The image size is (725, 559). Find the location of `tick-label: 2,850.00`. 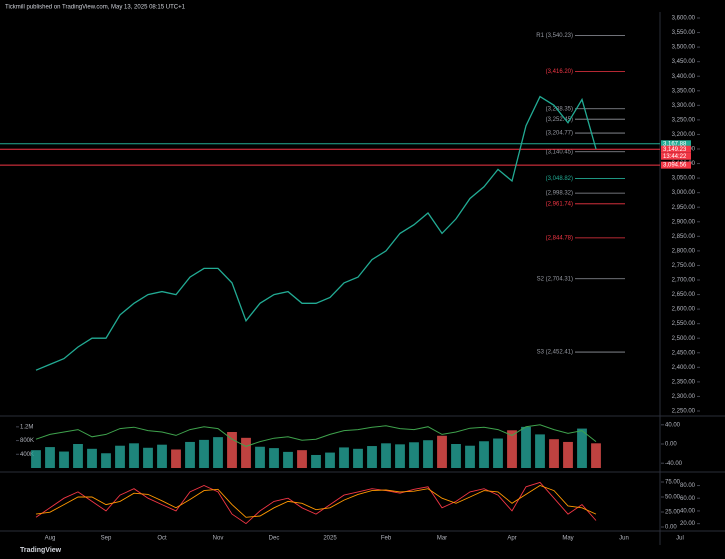

tick-label: 2,850.00 is located at coordinates (684, 237).